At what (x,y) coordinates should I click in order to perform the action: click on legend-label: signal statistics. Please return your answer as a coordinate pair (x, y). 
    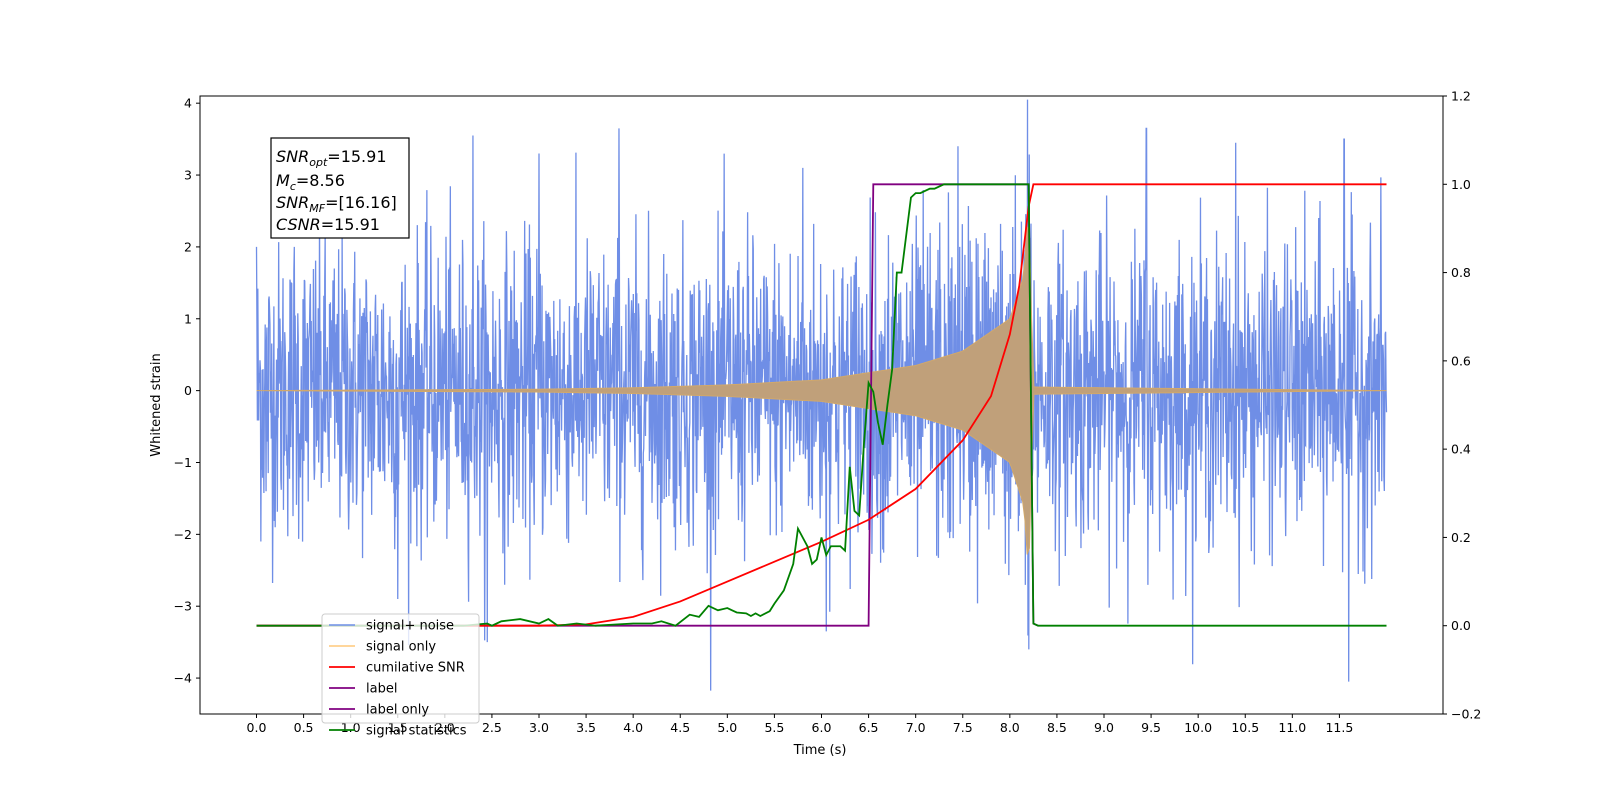
    Looking at the image, I should click on (416, 731).